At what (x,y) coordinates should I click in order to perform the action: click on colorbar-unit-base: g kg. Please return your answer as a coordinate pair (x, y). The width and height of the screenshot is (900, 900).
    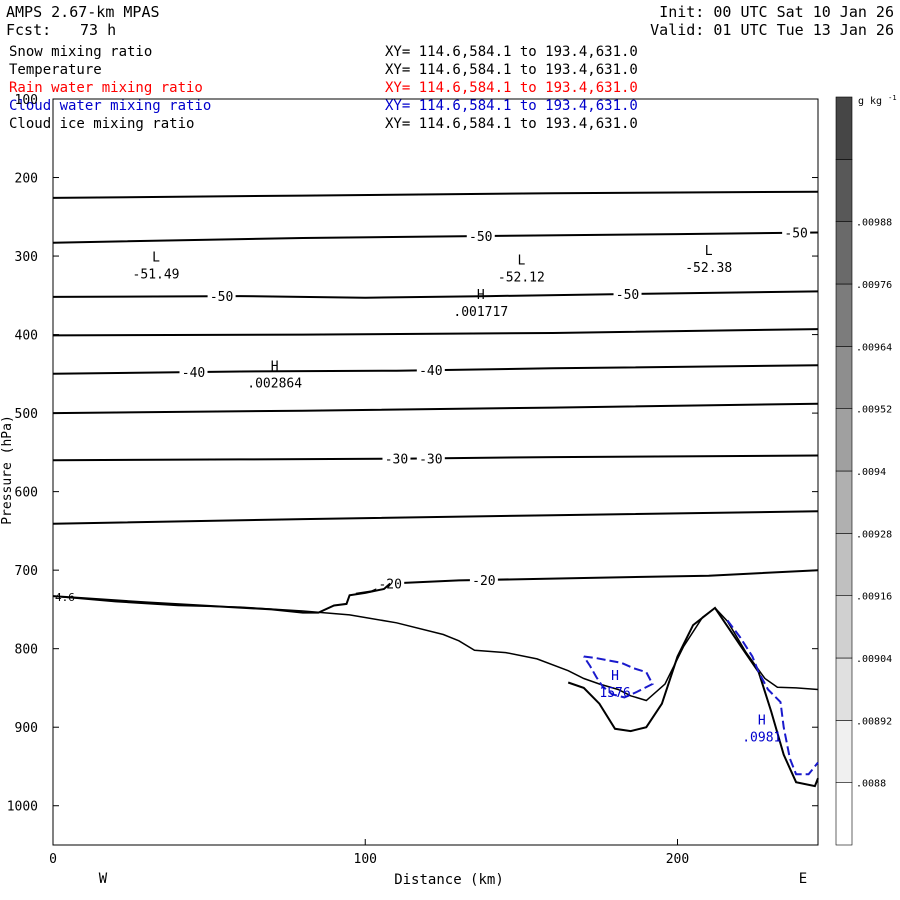
    Looking at the image, I should click on (870, 101).